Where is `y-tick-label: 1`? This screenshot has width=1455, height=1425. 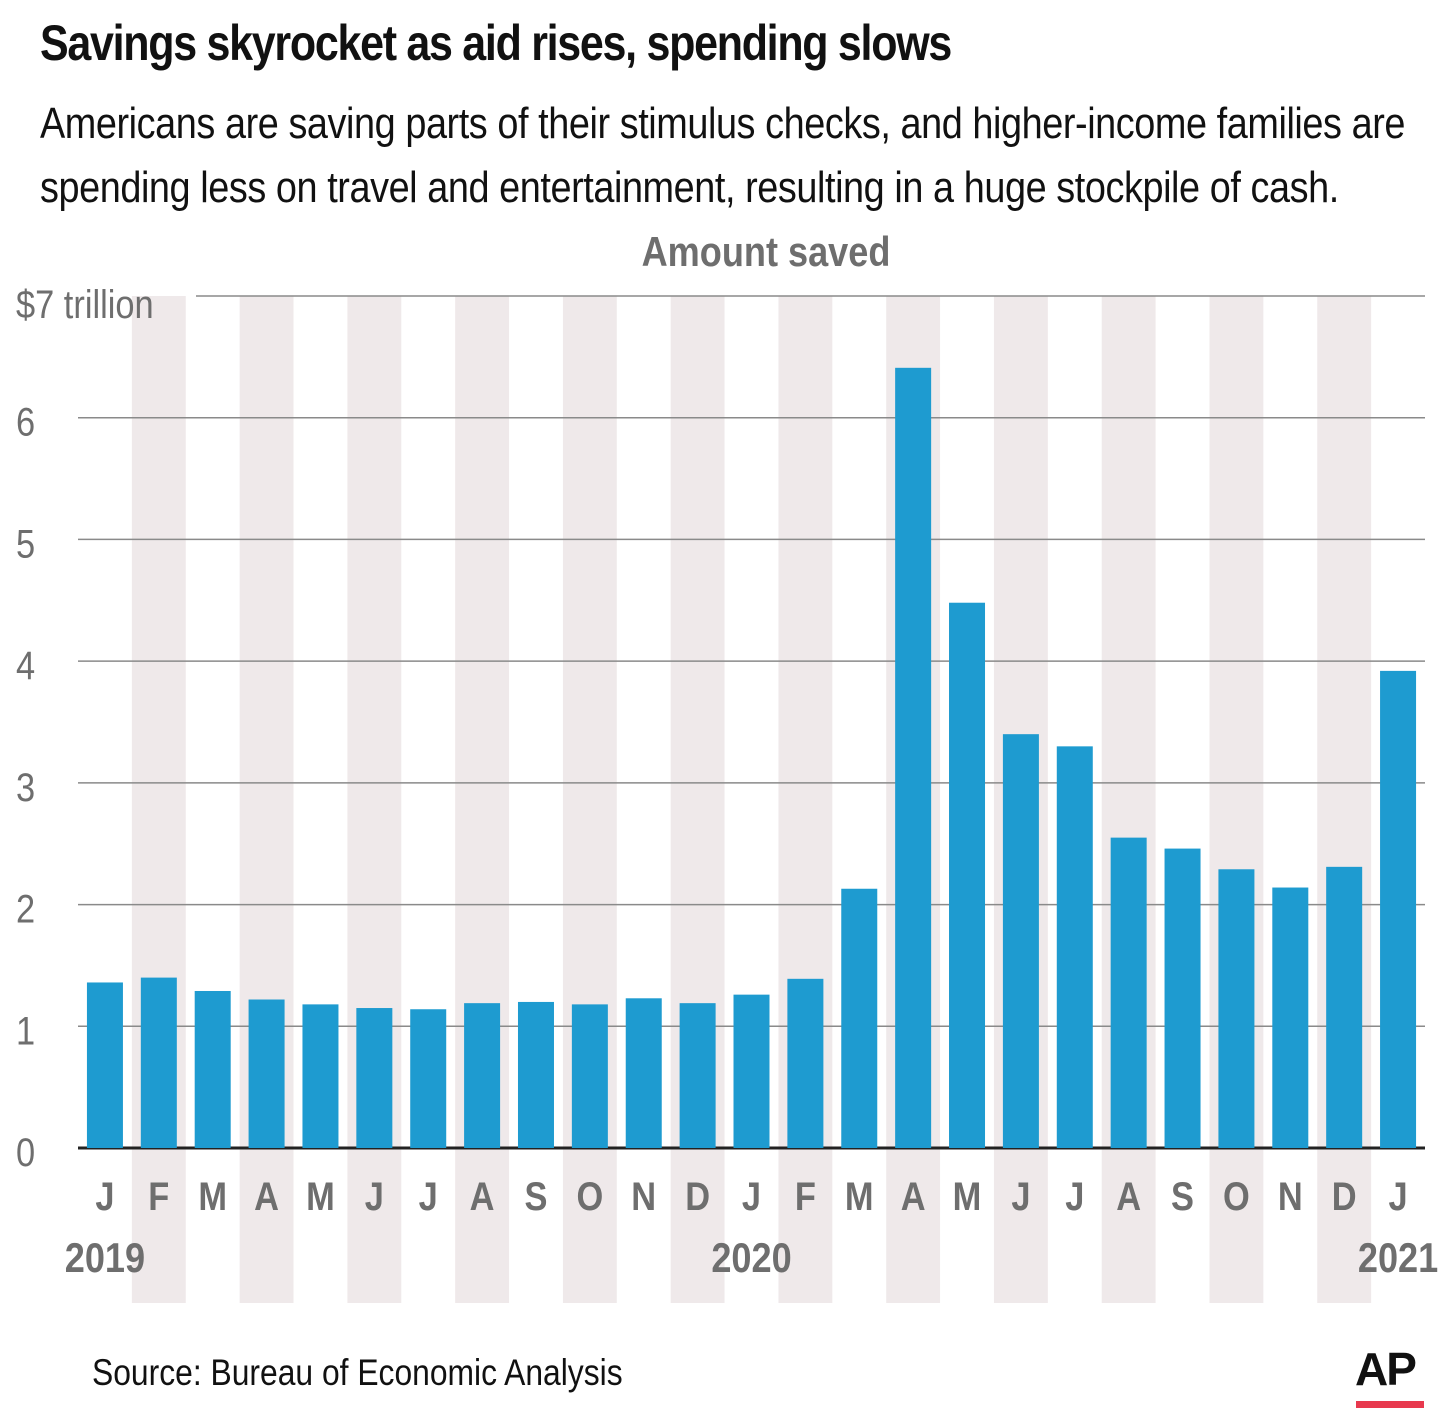 y-tick-label: 1 is located at coordinates (25, 1030).